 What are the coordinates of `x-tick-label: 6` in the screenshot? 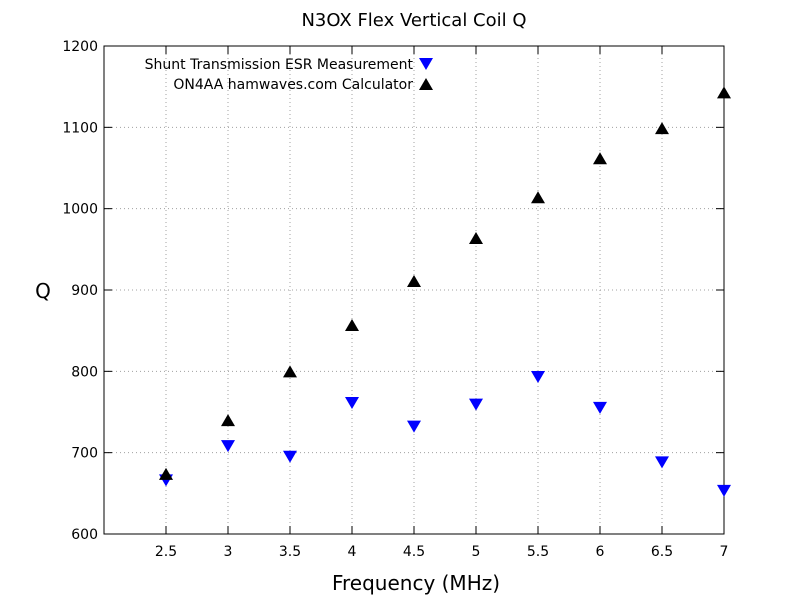 It's located at (600, 552).